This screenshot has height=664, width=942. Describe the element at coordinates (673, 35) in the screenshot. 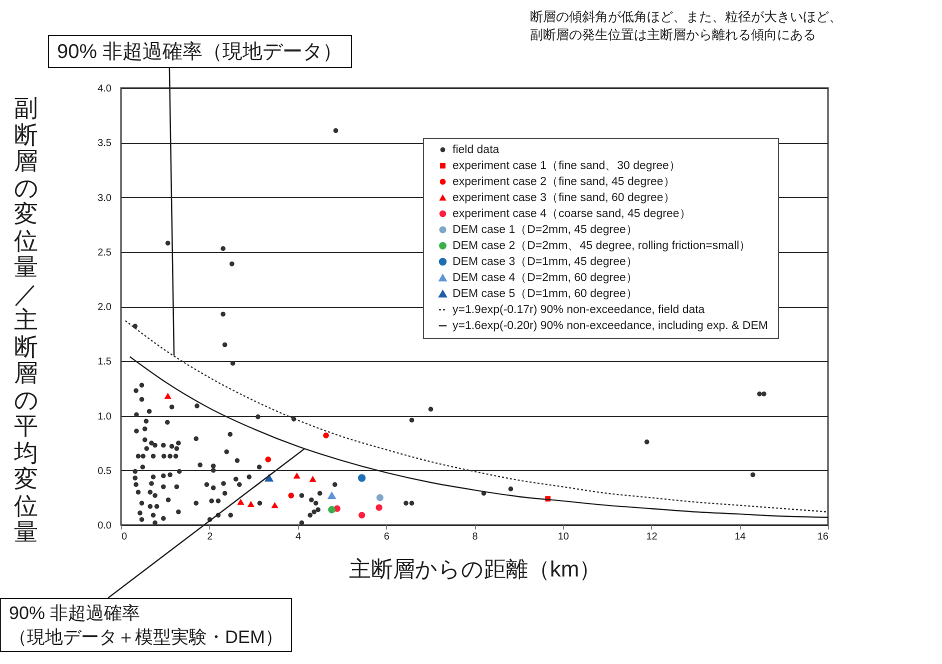

I see `text: 副断層の発生位置は主断層から離れる傾向にある` at that location.